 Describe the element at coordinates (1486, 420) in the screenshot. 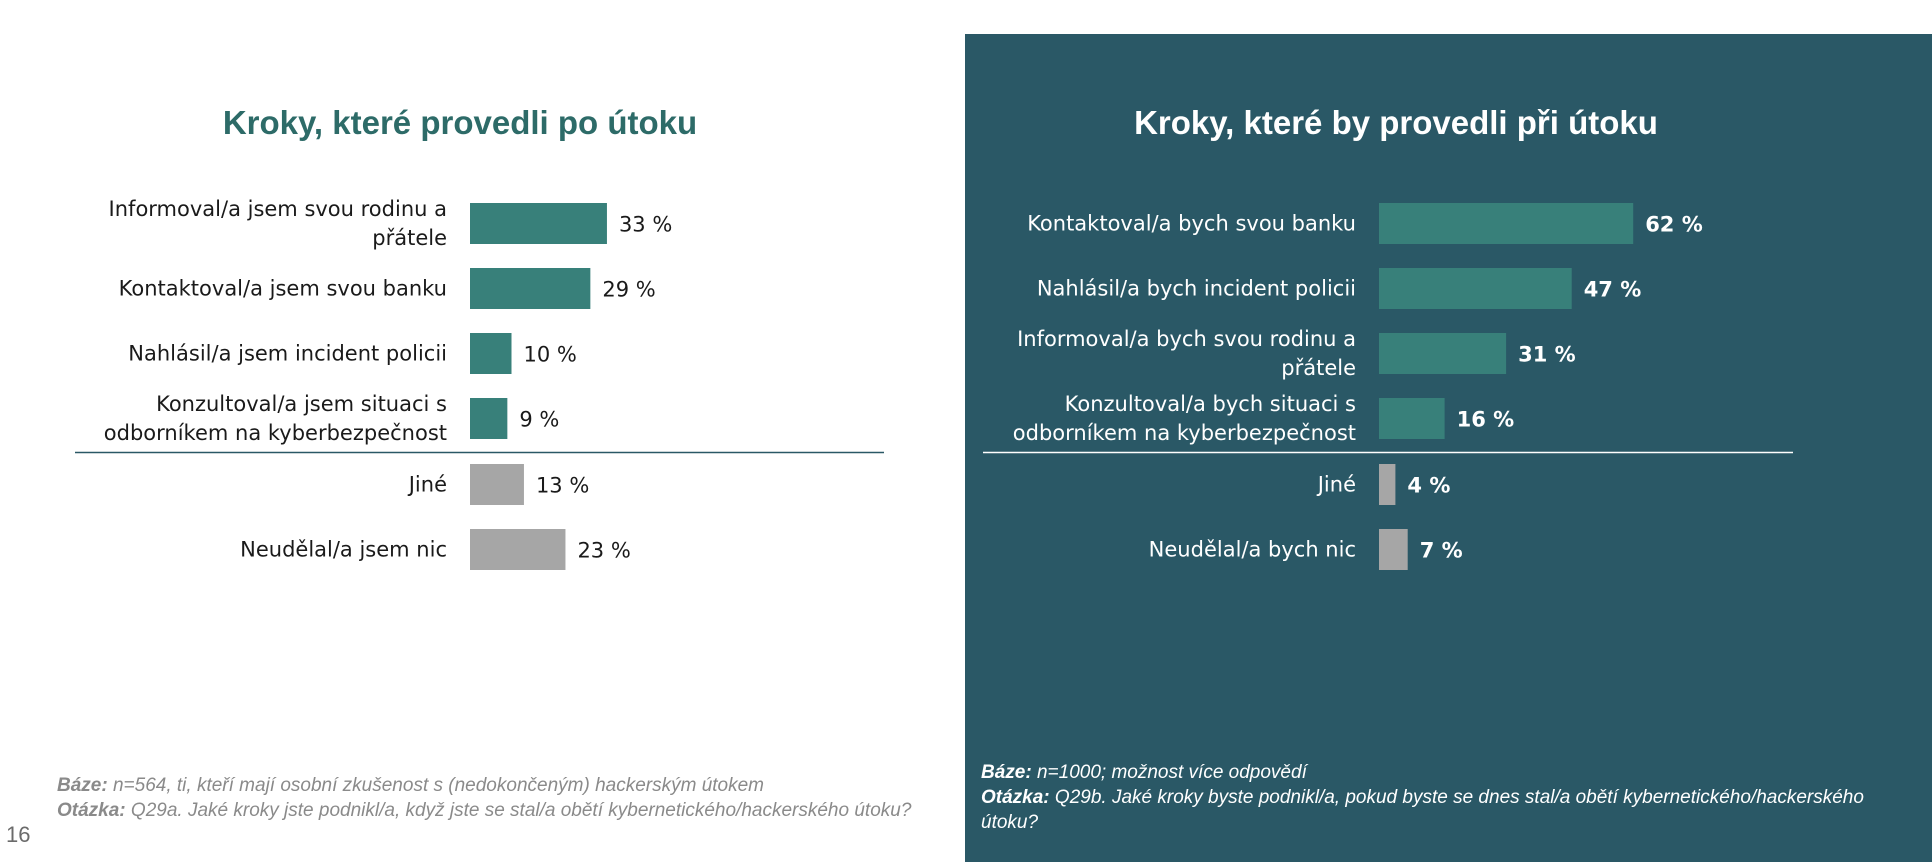

I see `data-label: 16 %` at that location.